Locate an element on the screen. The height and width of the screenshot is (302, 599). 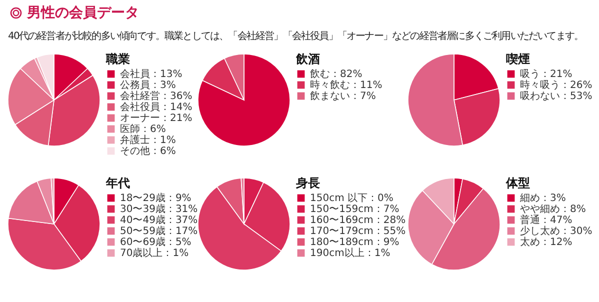
legend-title: 身長 is located at coordinates (307, 183).